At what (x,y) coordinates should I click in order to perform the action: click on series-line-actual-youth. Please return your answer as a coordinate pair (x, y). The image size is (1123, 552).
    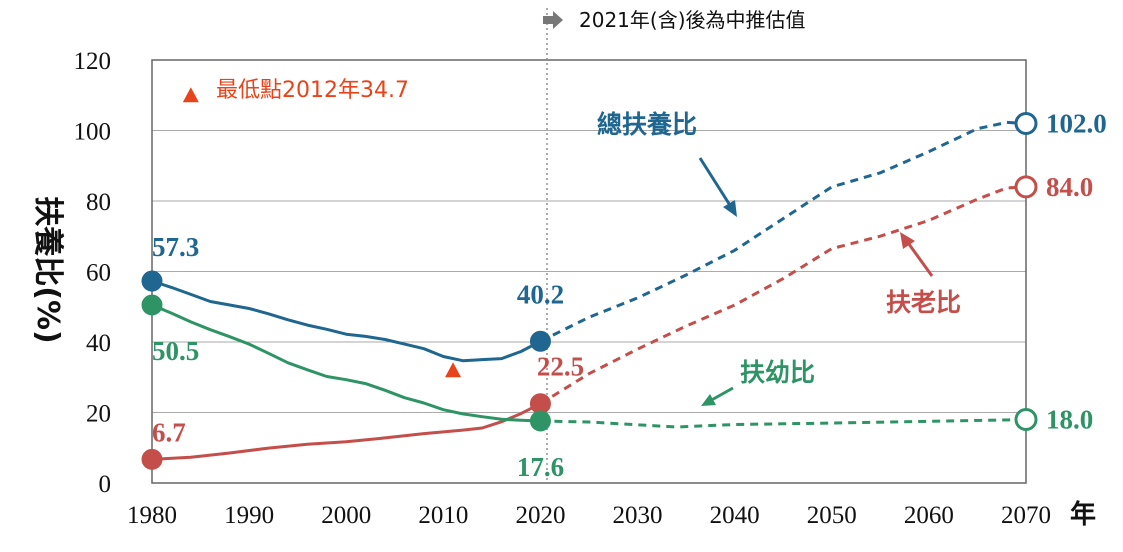
    Looking at the image, I should click on (346, 363).